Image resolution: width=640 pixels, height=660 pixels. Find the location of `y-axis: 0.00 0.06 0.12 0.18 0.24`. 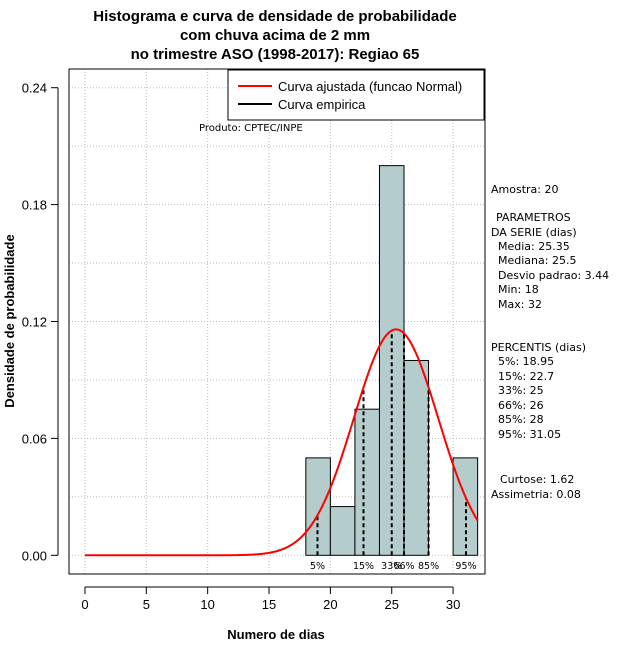

y-axis: 0.00 0.06 0.12 0.18 0.24 is located at coordinates (40, 322).